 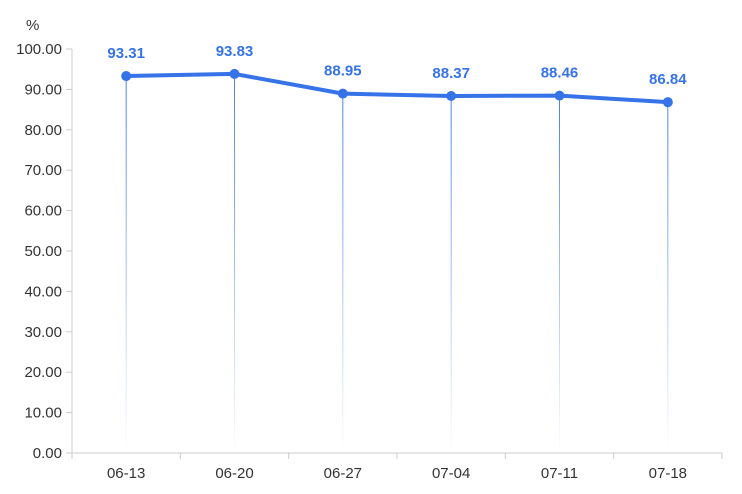 I want to click on x-axis: 06-13 06-20 06-27 07-04 07-11 07-18, so click(x=397, y=467).